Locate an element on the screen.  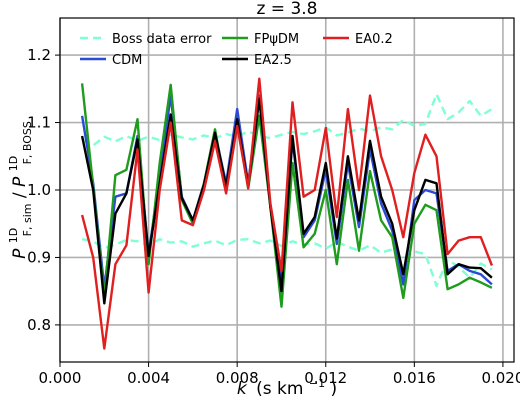
y-axis-label-p1-sup: 1D is located at coordinates (13, 235).